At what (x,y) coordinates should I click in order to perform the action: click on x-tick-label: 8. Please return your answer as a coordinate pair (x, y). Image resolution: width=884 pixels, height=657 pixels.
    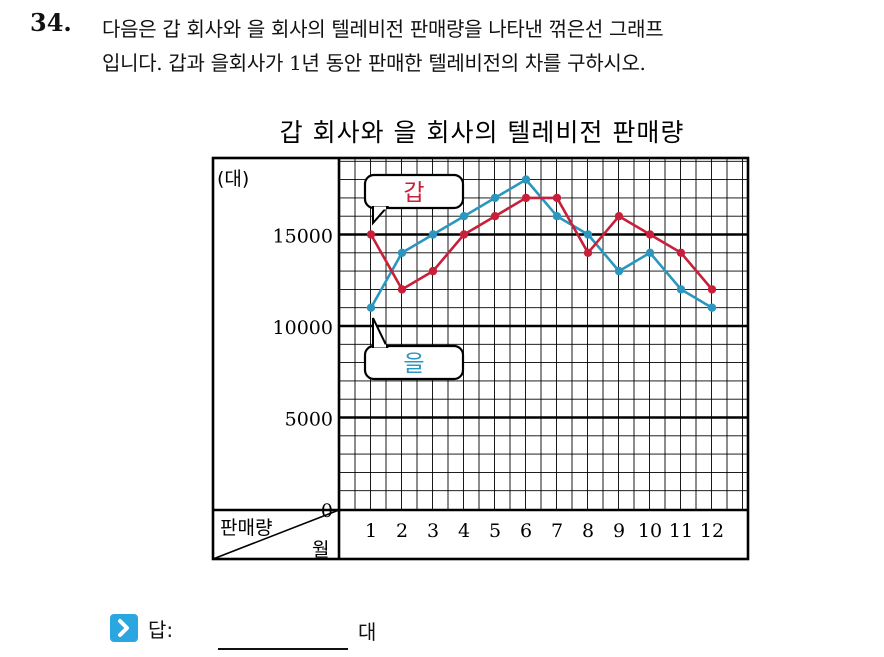
    Looking at the image, I should click on (588, 531).